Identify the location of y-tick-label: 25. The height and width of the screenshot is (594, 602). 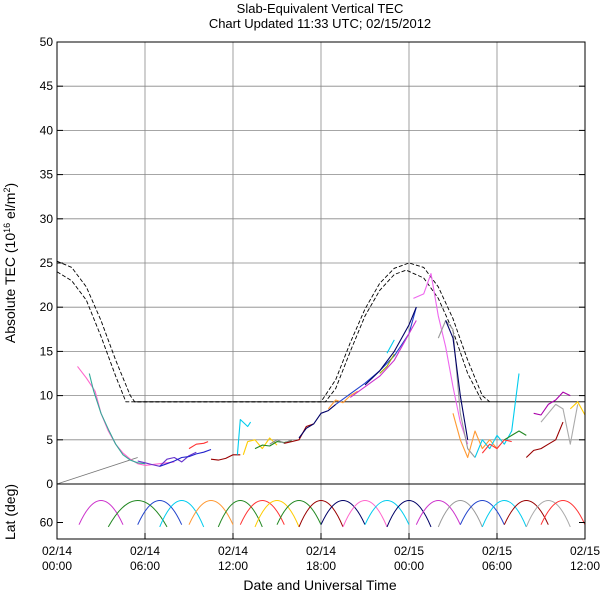
(47, 263).